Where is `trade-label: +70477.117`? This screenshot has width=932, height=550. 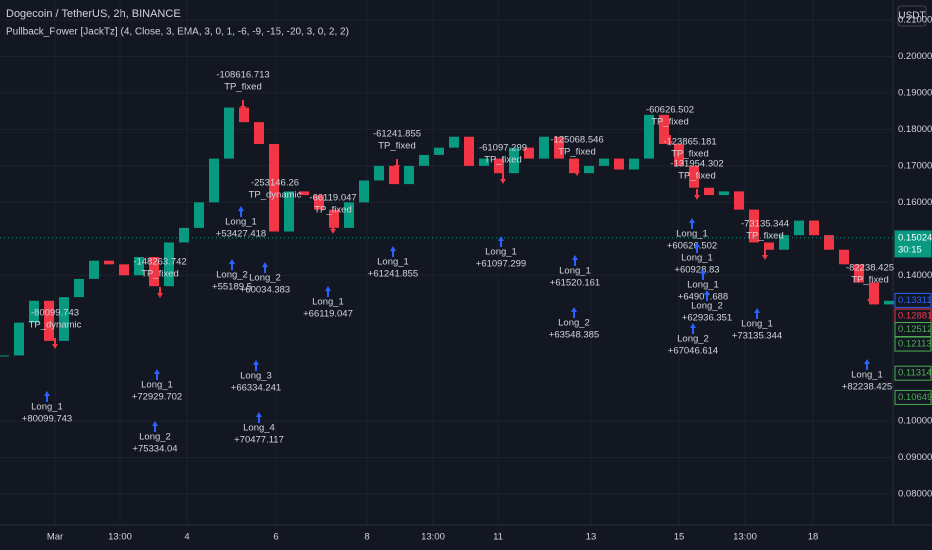 trade-label: +70477.117 is located at coordinates (259, 440).